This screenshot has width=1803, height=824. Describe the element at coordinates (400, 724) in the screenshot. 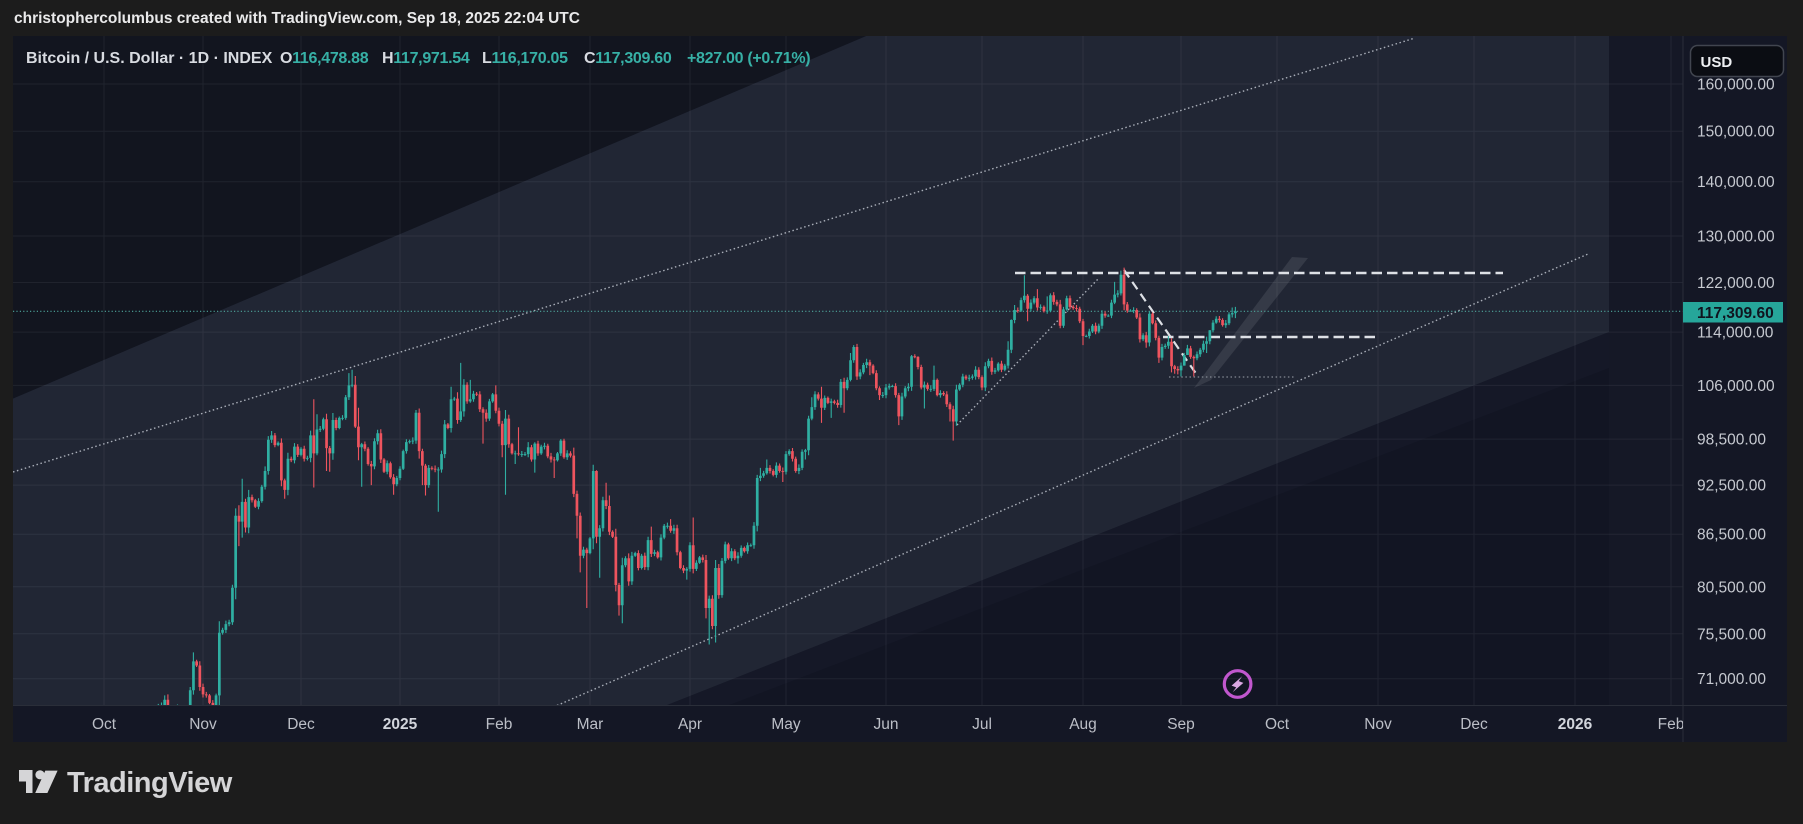

I see `svg-text: 2025` at that location.